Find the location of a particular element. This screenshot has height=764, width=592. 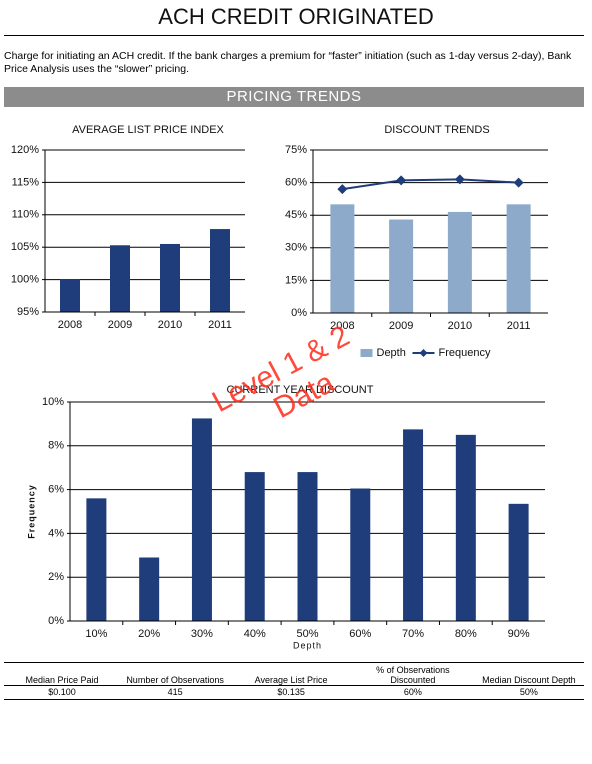

y-tick-label: 30% is located at coordinates (296, 248).